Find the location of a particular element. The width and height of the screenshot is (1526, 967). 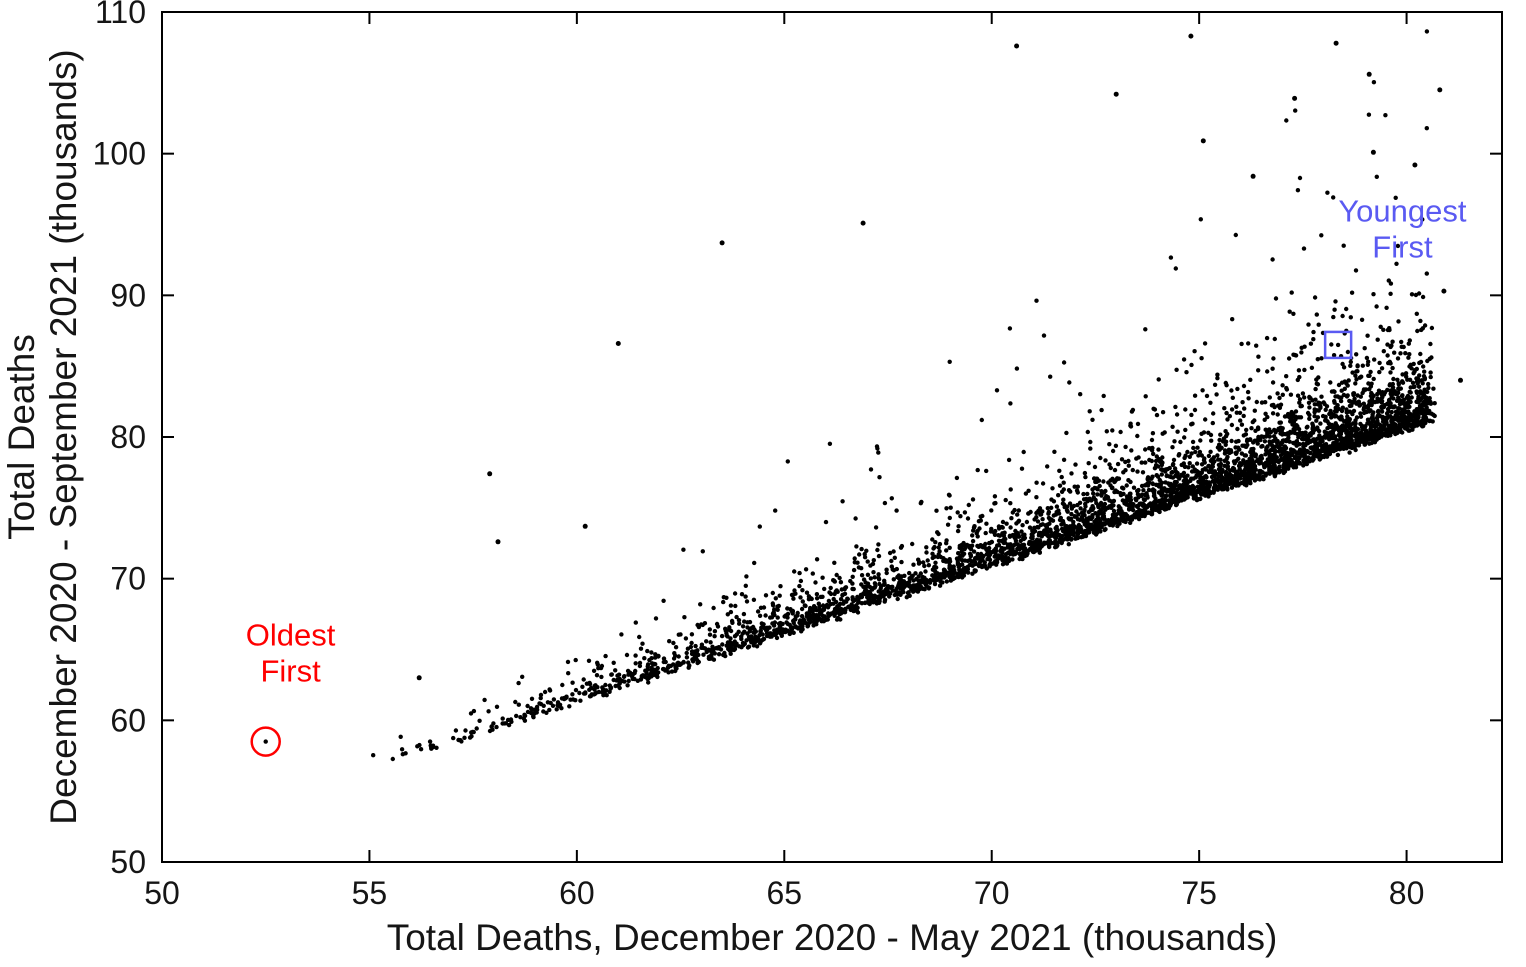

y-tick-label: 70 is located at coordinates (128, 579).